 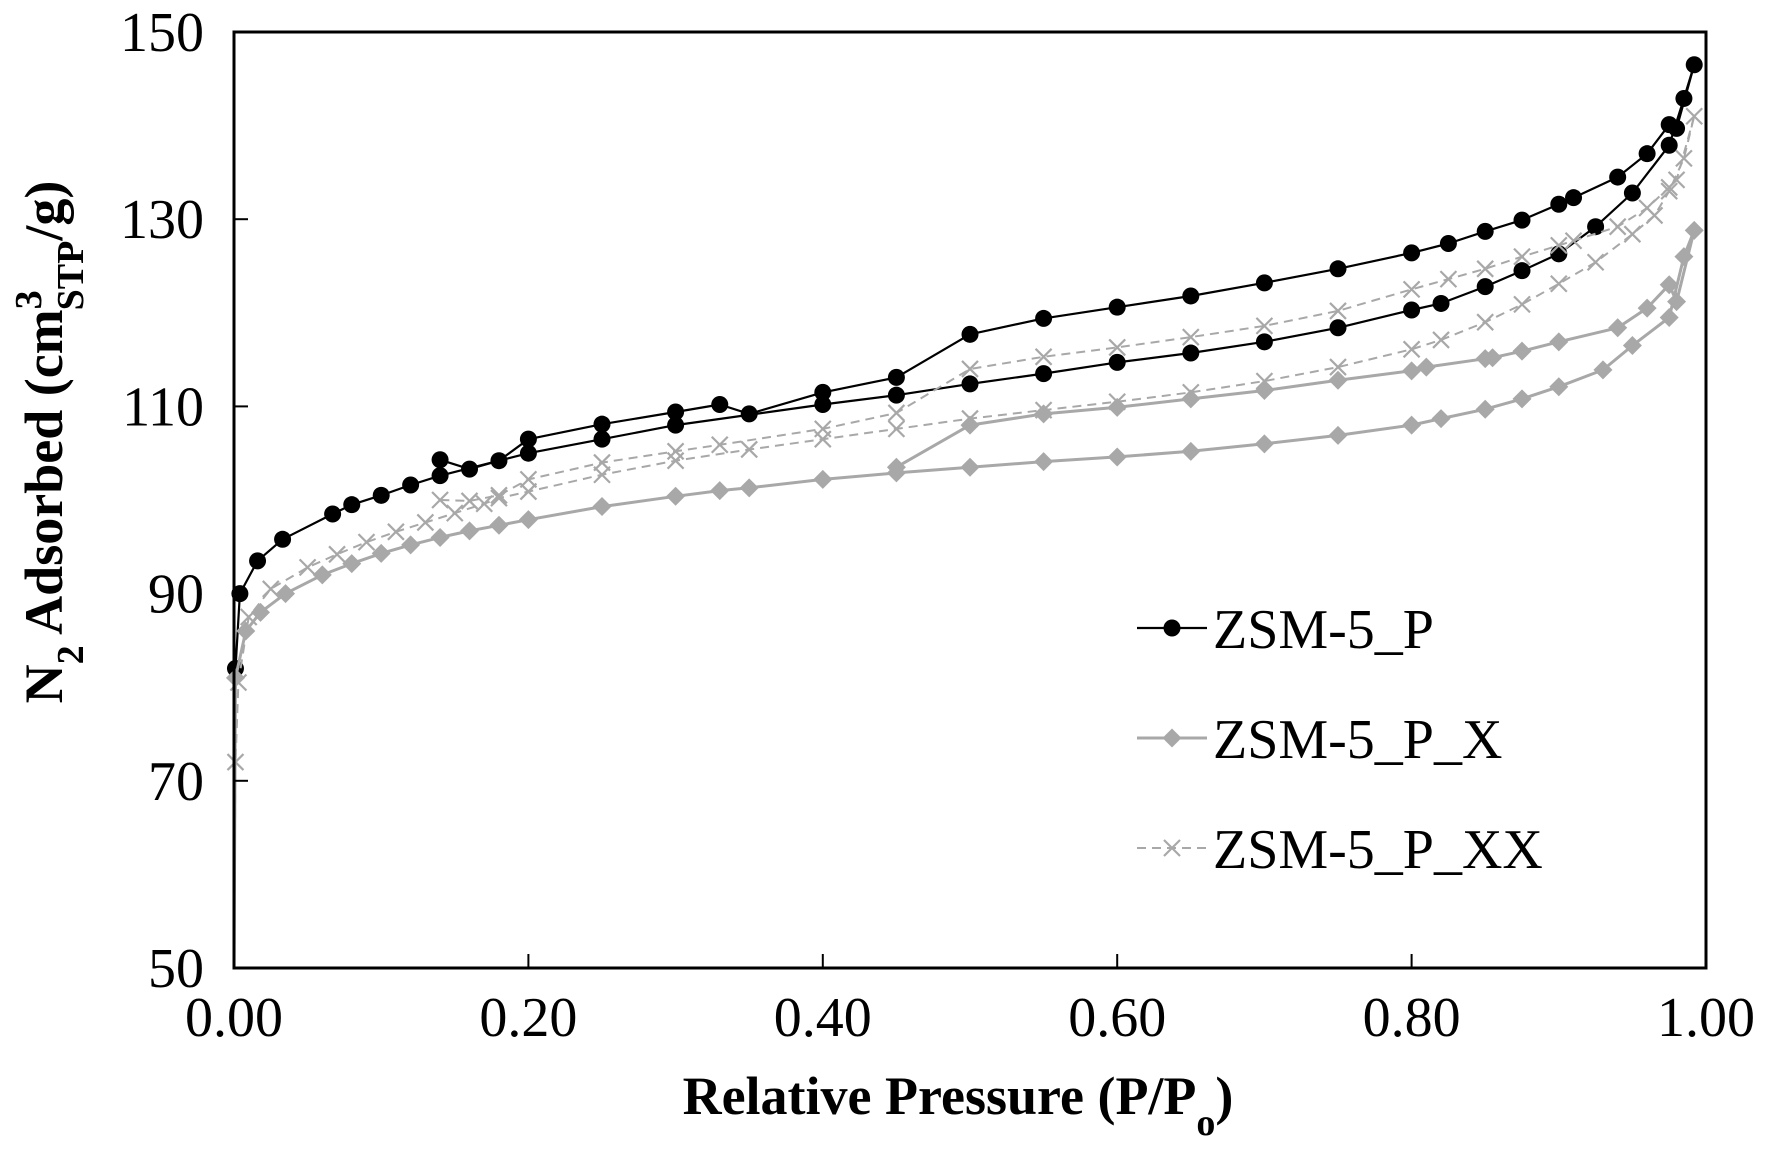 I want to click on x-tick-label: 1.00, so click(x=1706, y=1018).